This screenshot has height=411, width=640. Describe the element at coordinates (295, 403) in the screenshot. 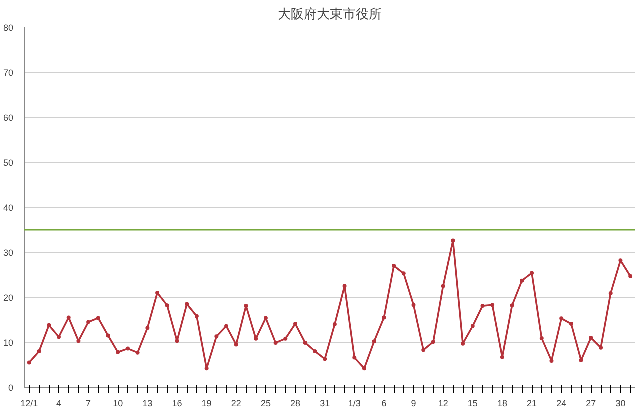

I see `x-tick-label: 28` at that location.